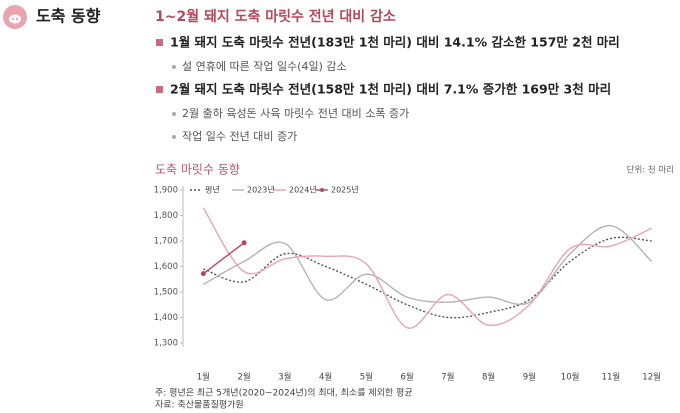 The image size is (680, 413). What do you see at coordinates (166, 191) in the screenshot?
I see `y-tick-label: 1,900` at bounding box center [166, 191].